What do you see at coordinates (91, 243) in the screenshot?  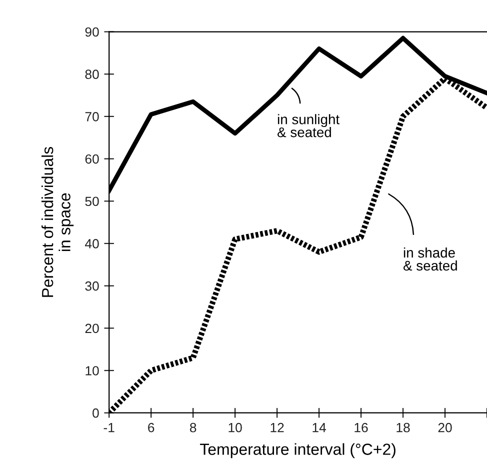 I see `y-tick-label: 40` at bounding box center [91, 243].